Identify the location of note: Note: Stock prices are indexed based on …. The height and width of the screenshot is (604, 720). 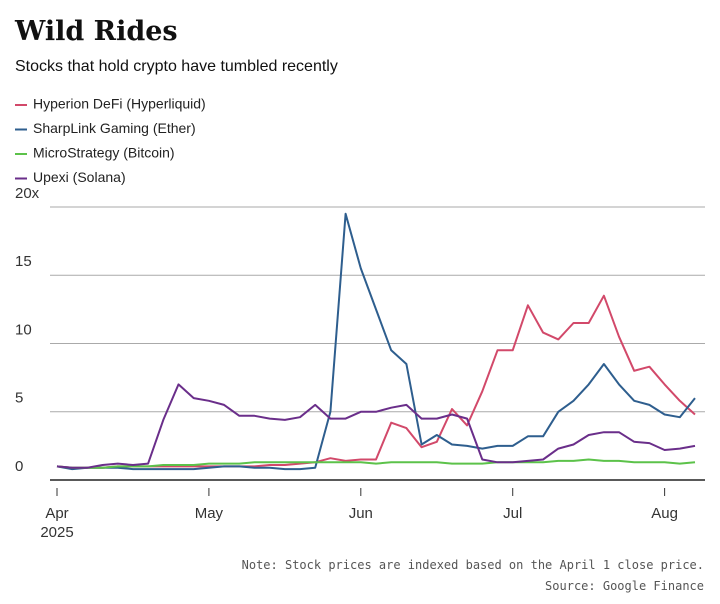
(473, 565).